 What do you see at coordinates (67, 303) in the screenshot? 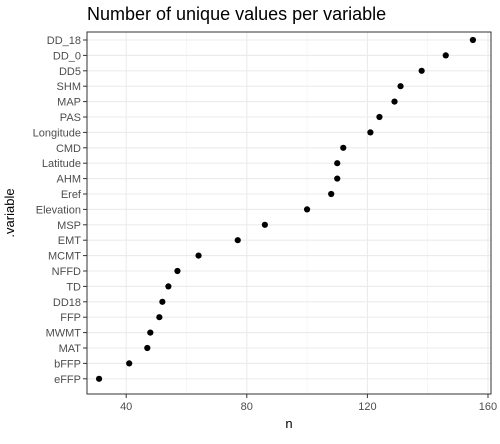
I see `y-tick-label: DD18` at bounding box center [67, 303].